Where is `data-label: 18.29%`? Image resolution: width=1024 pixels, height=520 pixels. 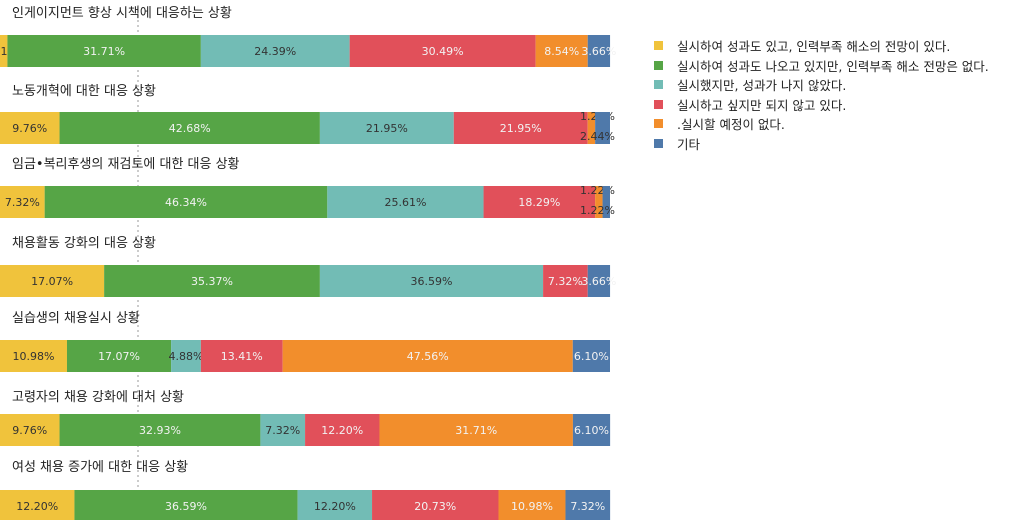
data-label: 18.29% is located at coordinates (539, 202).